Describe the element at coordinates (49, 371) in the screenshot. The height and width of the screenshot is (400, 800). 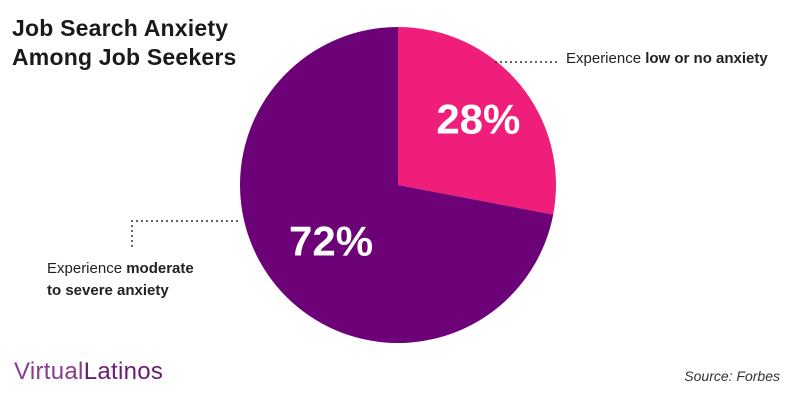
I see `logo-part1: Virtual` at that location.